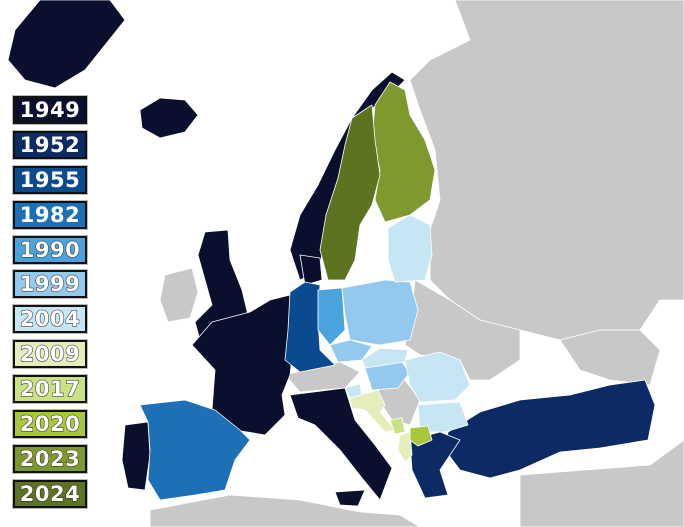 The width and height of the screenshot is (684, 527). What do you see at coordinates (169, 118) in the screenshot?
I see `country-iceland` at bounding box center [169, 118].